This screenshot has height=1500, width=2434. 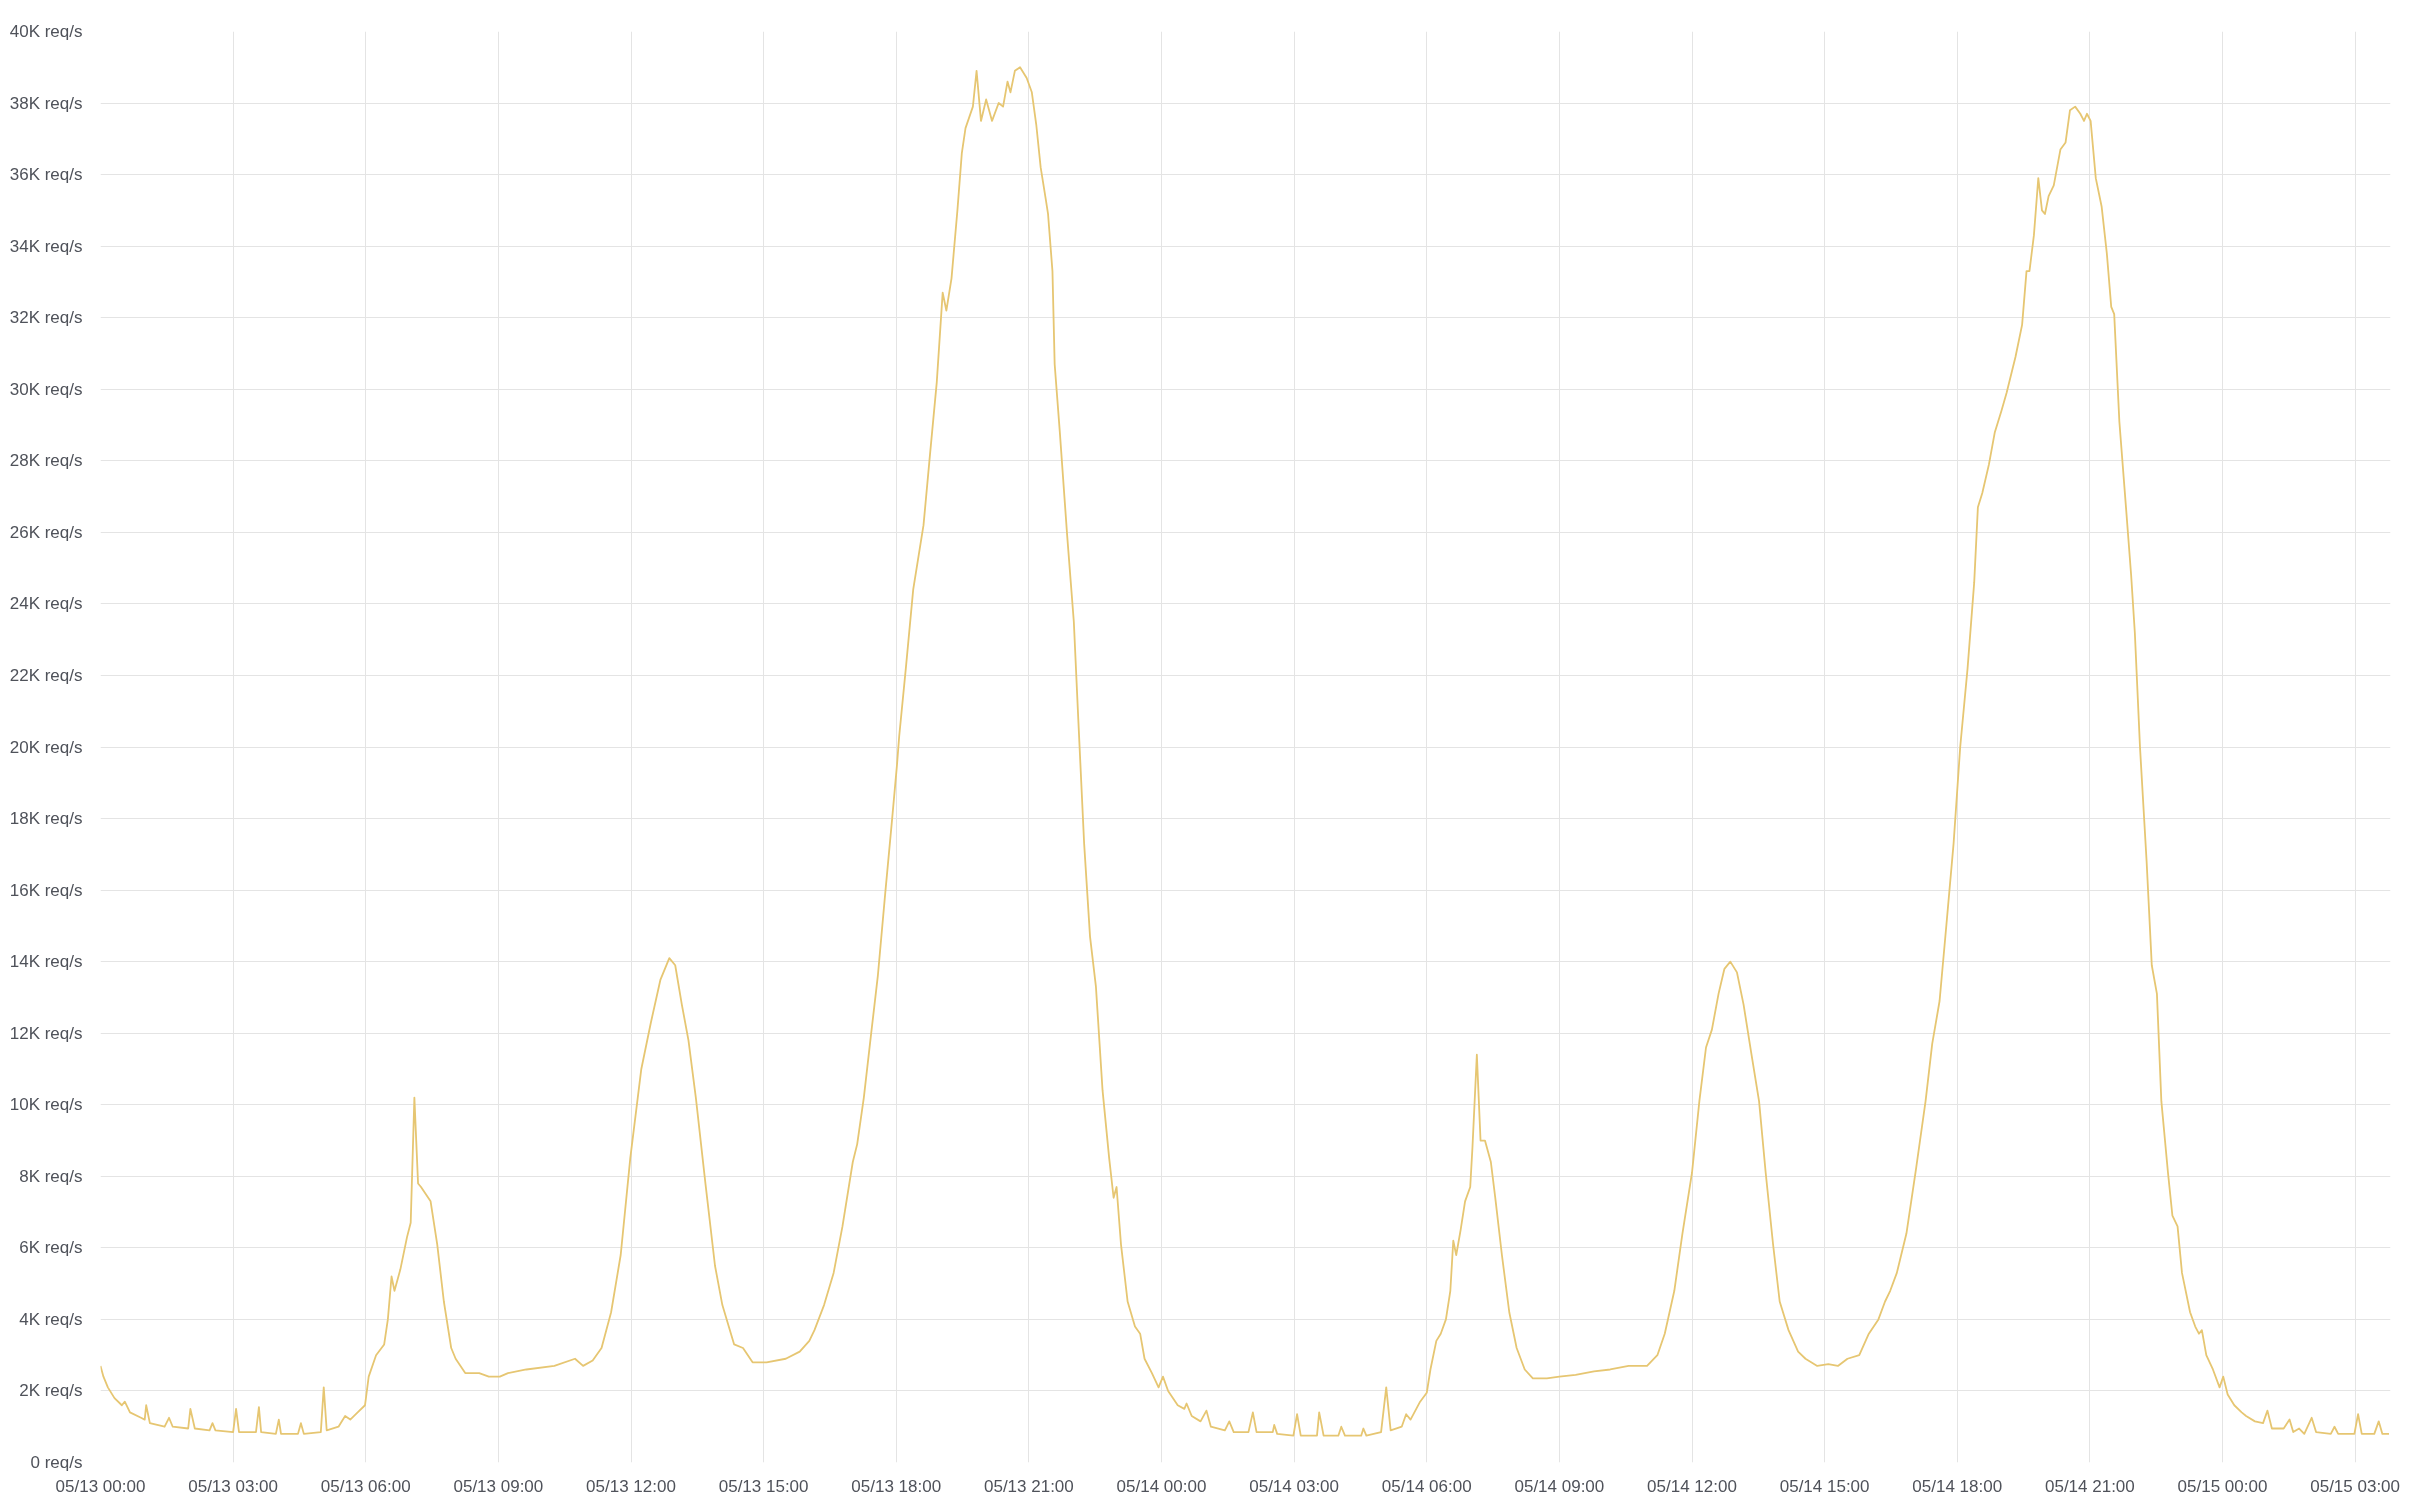 I want to click on y-tick-label: 14K req/s, so click(x=46, y=962).